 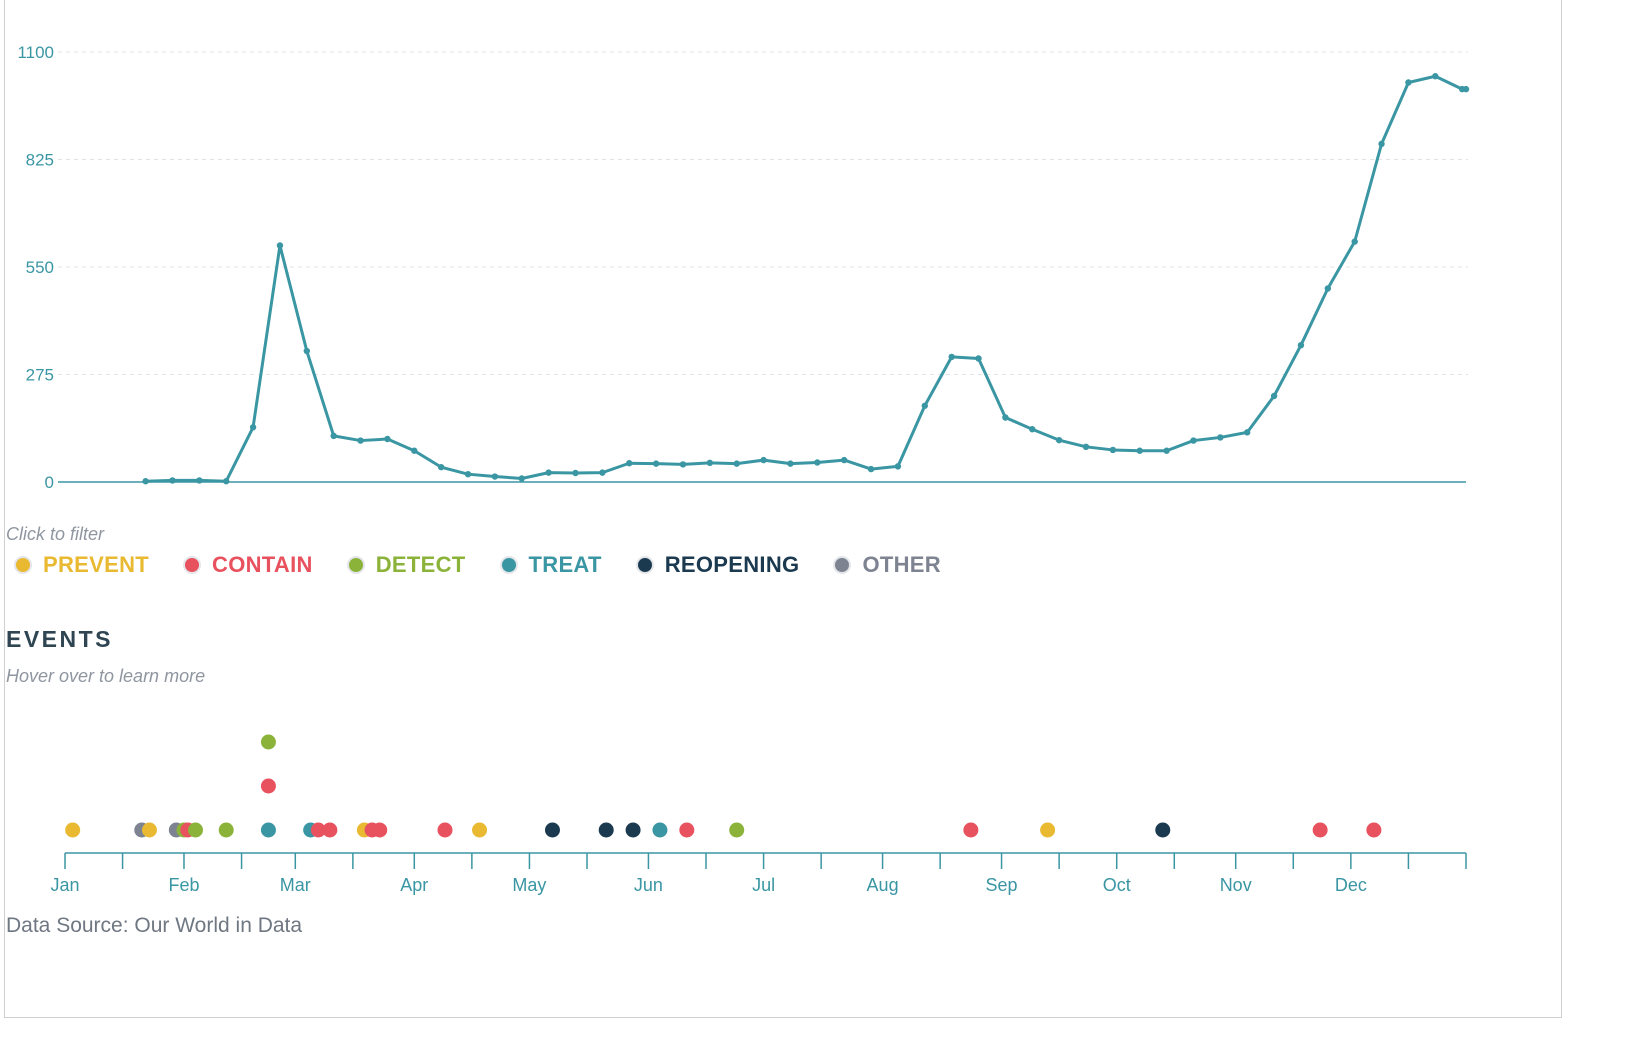 What do you see at coordinates (1351, 885) in the screenshot?
I see `month-label: Dec` at bounding box center [1351, 885].